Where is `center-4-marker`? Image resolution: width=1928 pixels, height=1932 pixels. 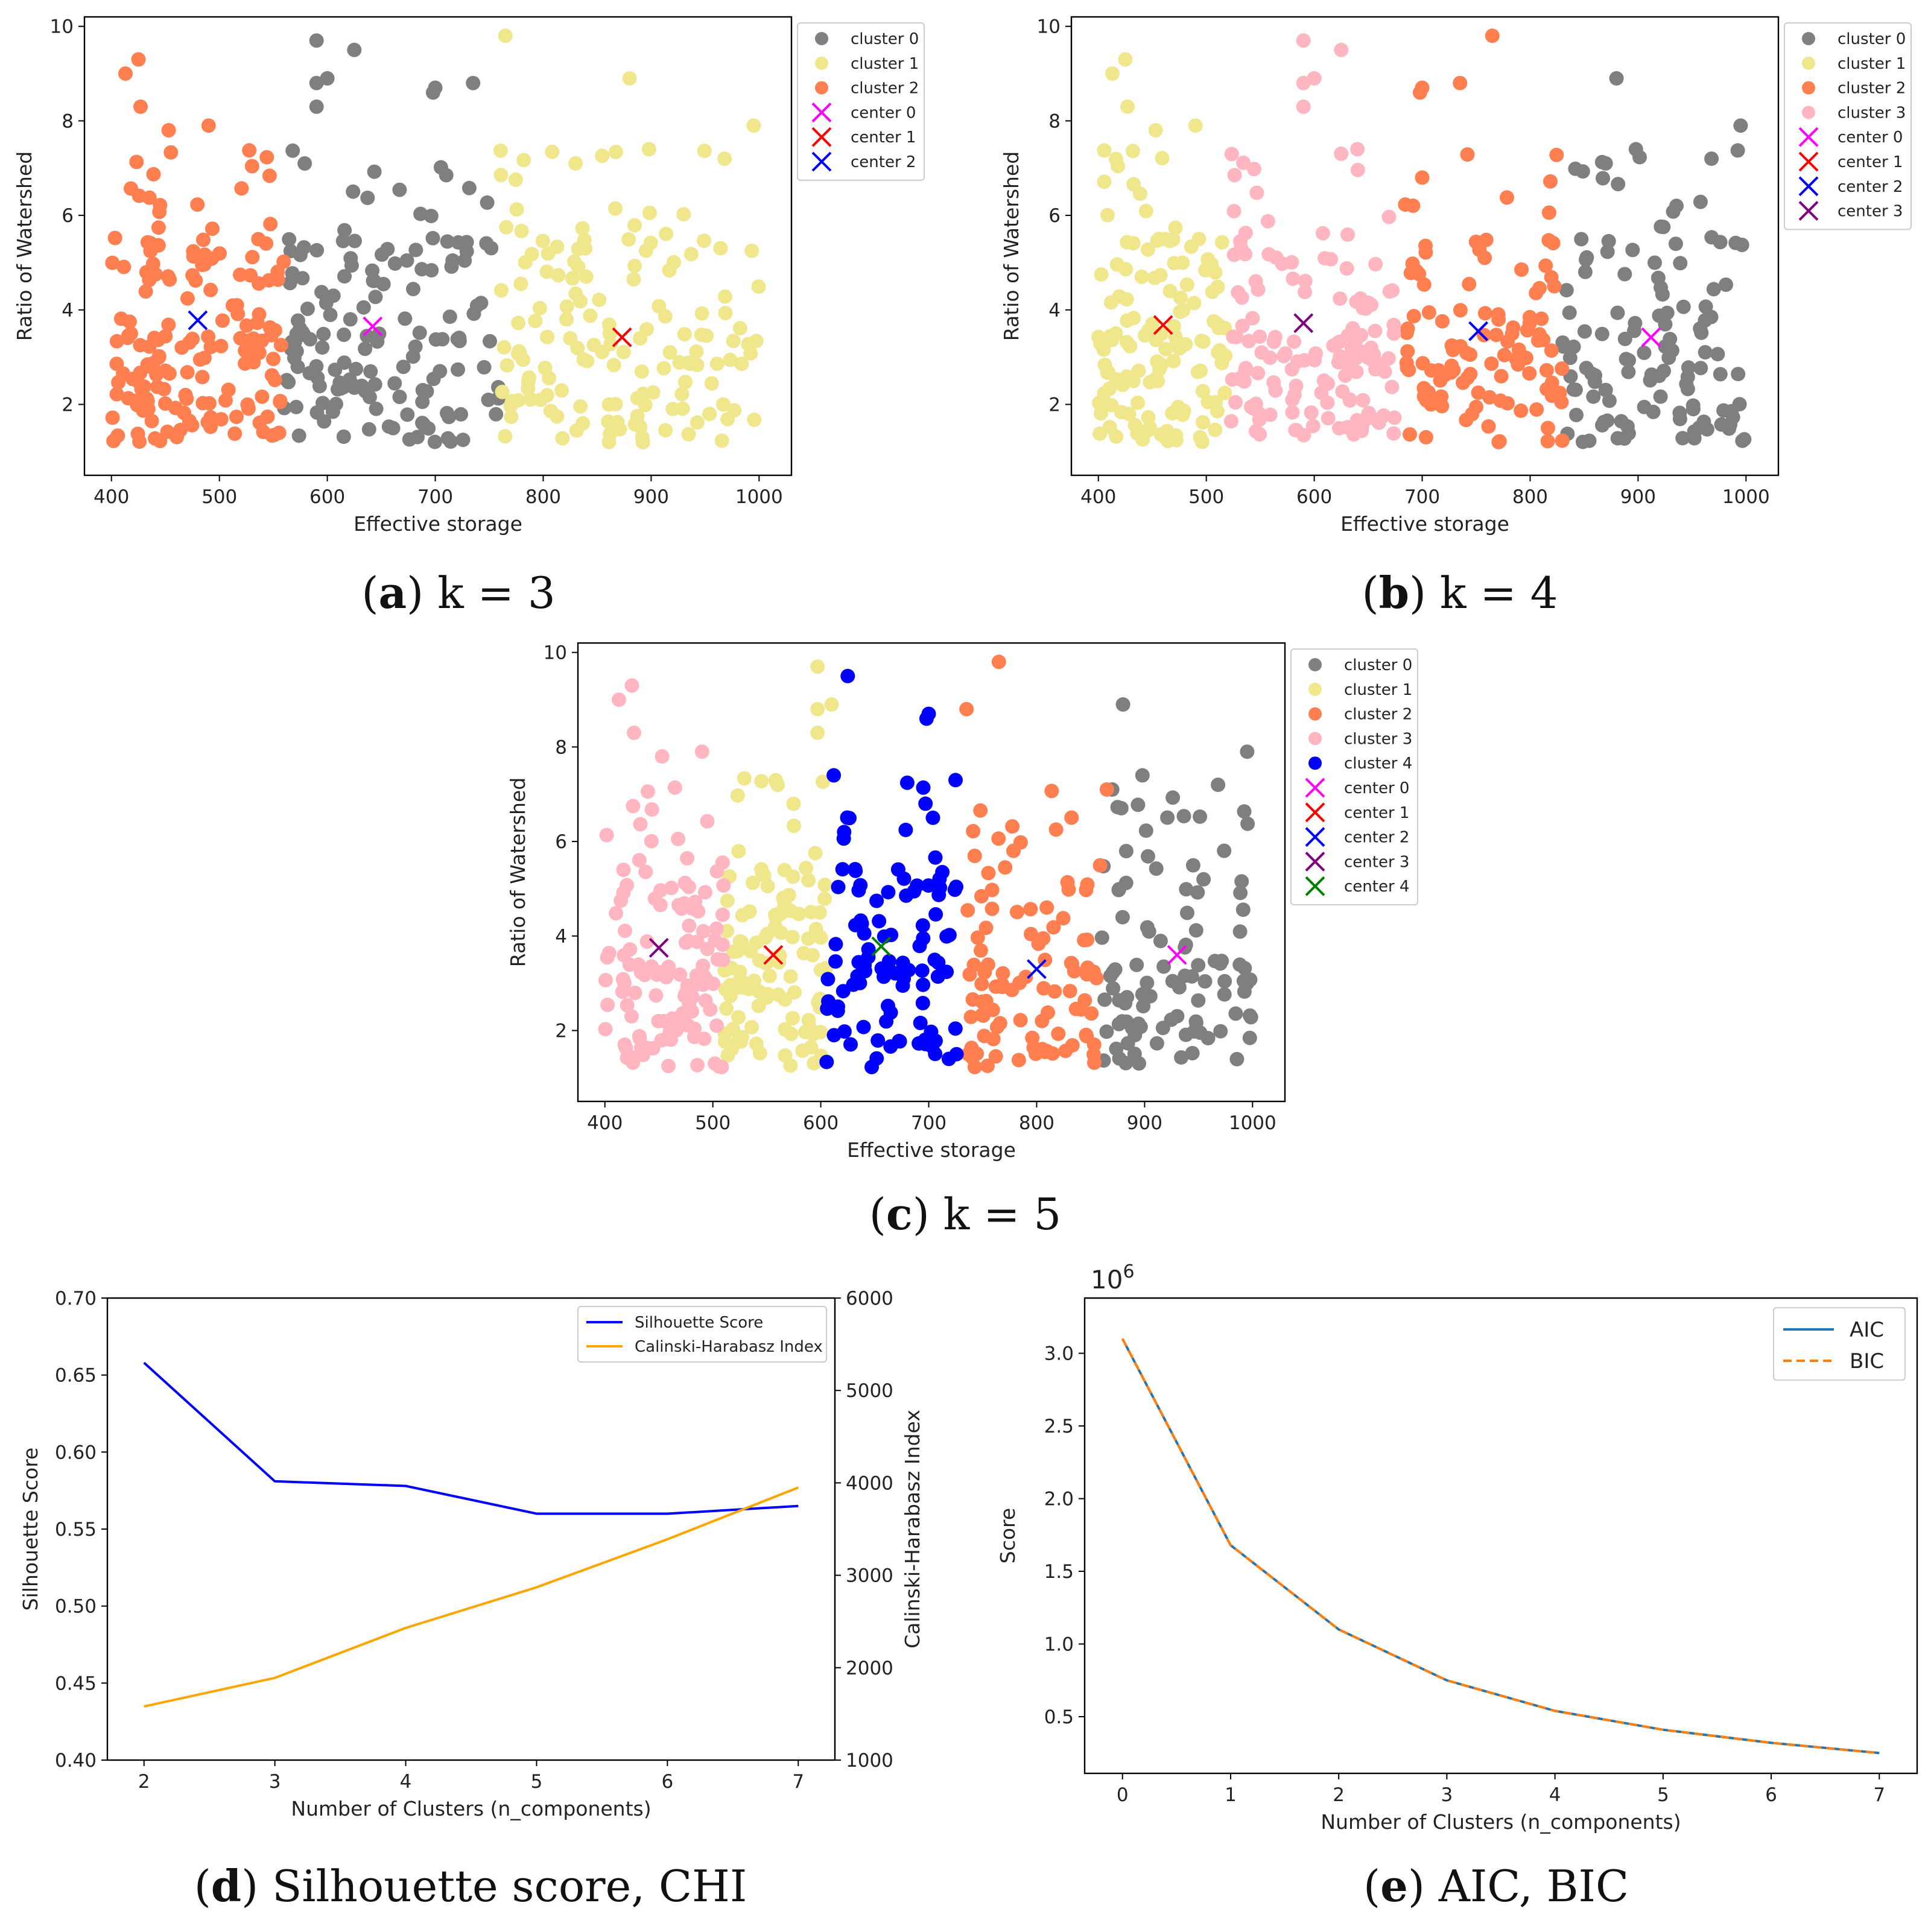 center-4-marker is located at coordinates (882, 946).